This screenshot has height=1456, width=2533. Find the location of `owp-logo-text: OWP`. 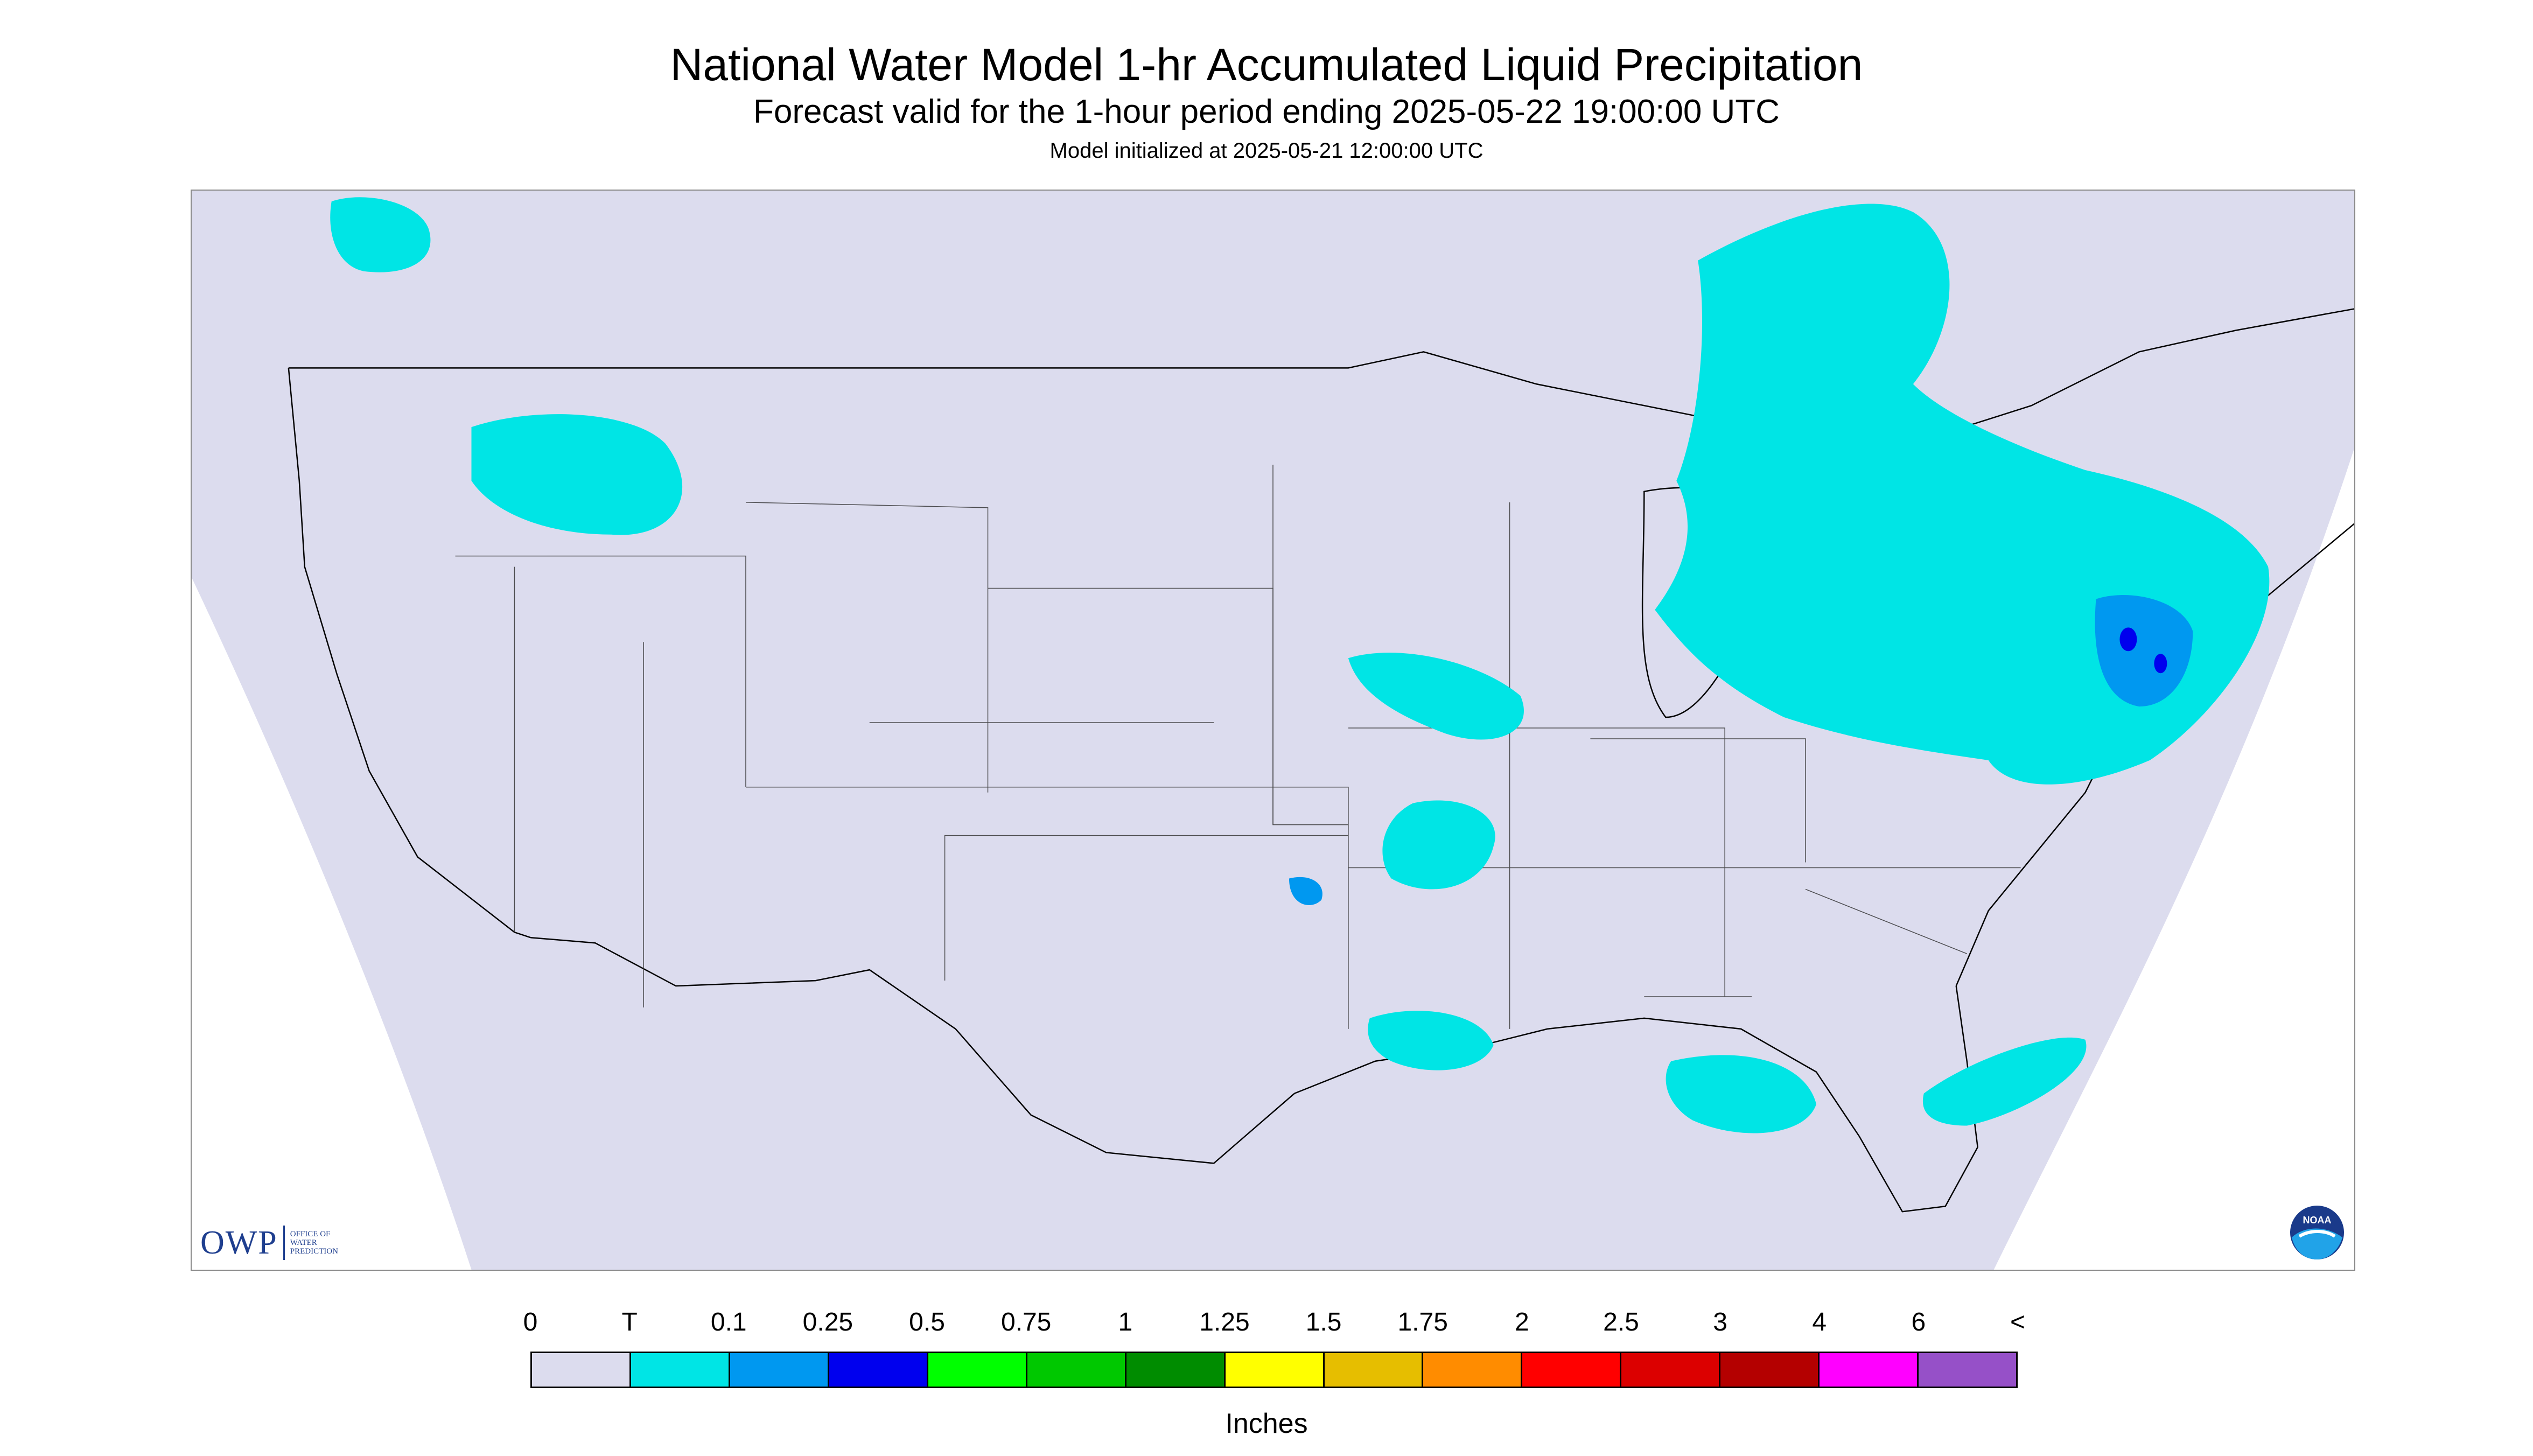

owp-logo-text: OWP is located at coordinates (239, 1242).